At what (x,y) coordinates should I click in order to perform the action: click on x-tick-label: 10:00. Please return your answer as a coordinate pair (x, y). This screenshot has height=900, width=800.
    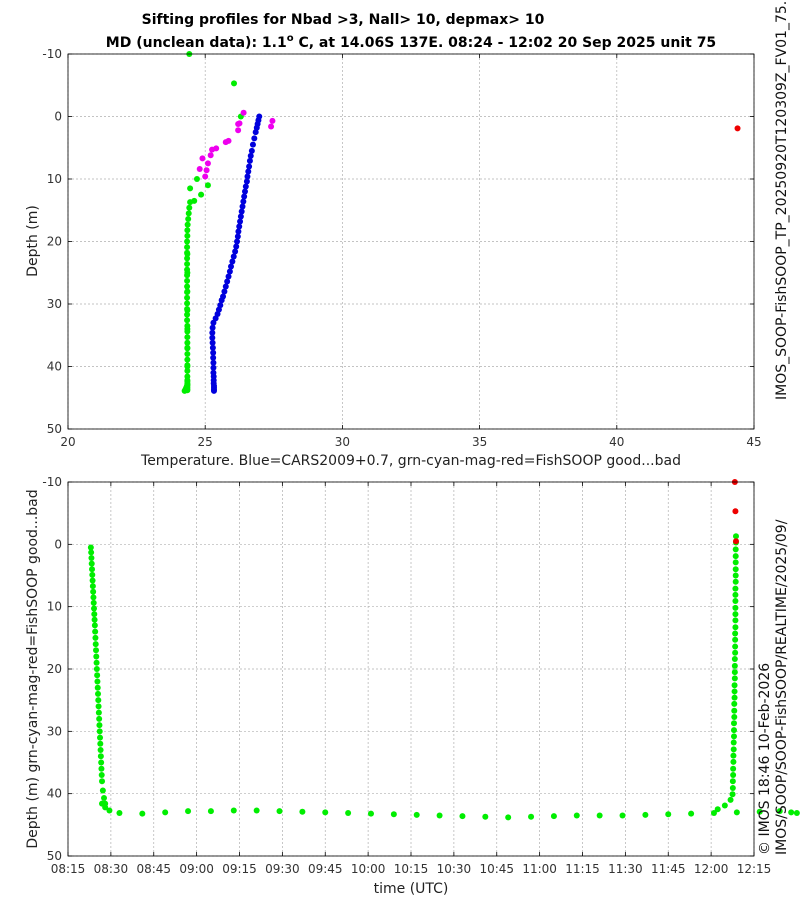
    Looking at the image, I should click on (368, 869).